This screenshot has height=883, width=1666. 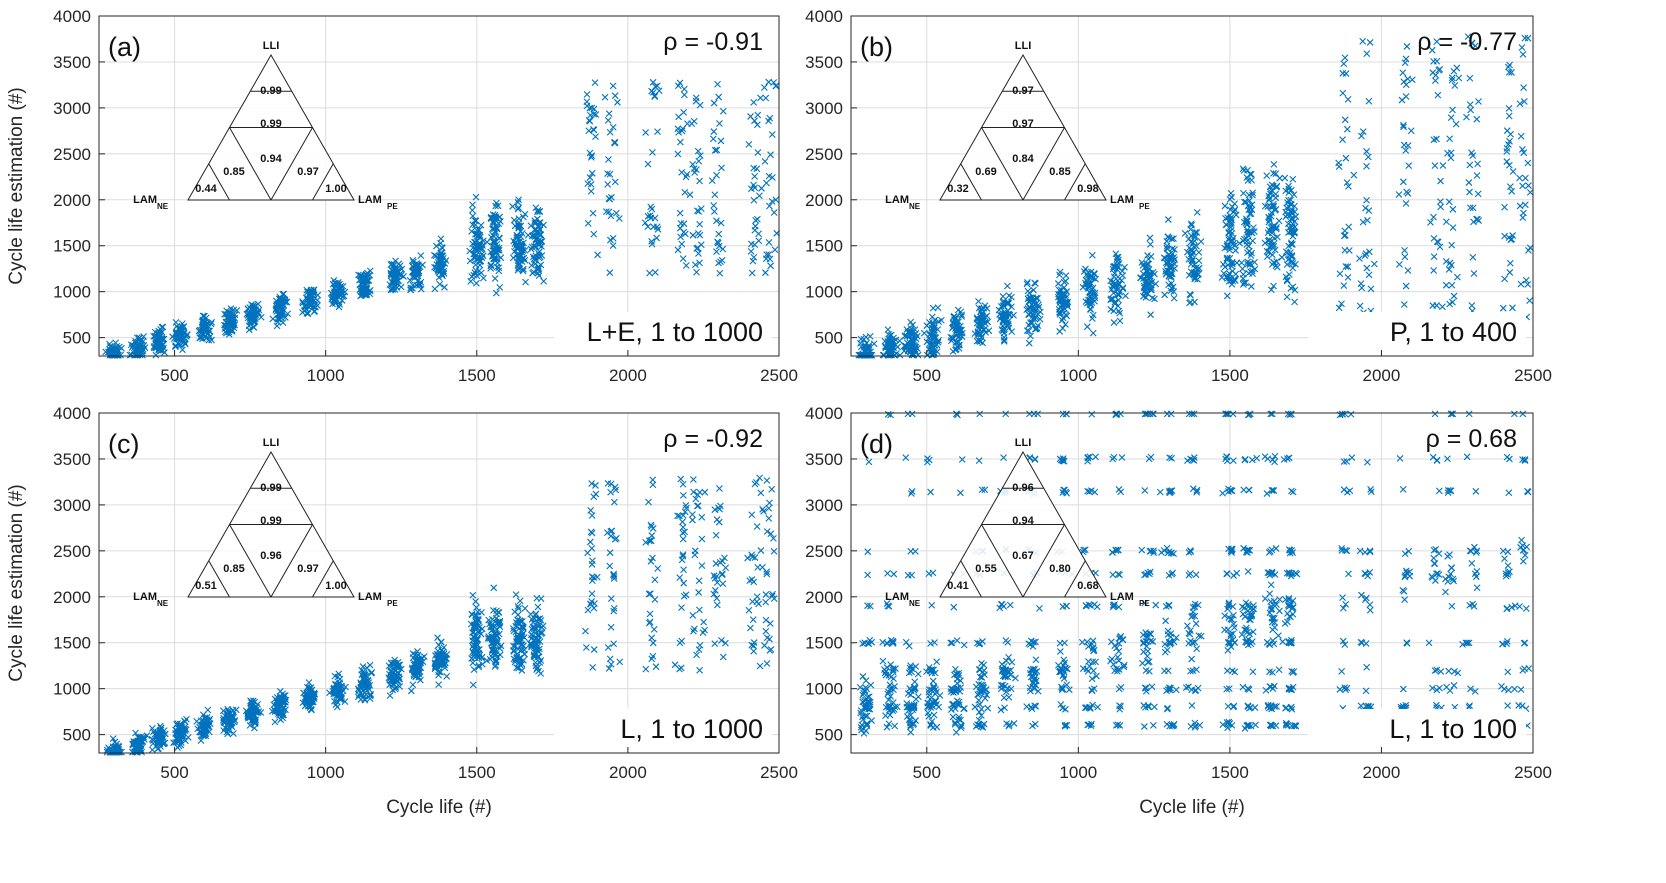 What do you see at coordinates (206, 189) in the screenshot?
I see `ternary-value: 0.44` at bounding box center [206, 189].